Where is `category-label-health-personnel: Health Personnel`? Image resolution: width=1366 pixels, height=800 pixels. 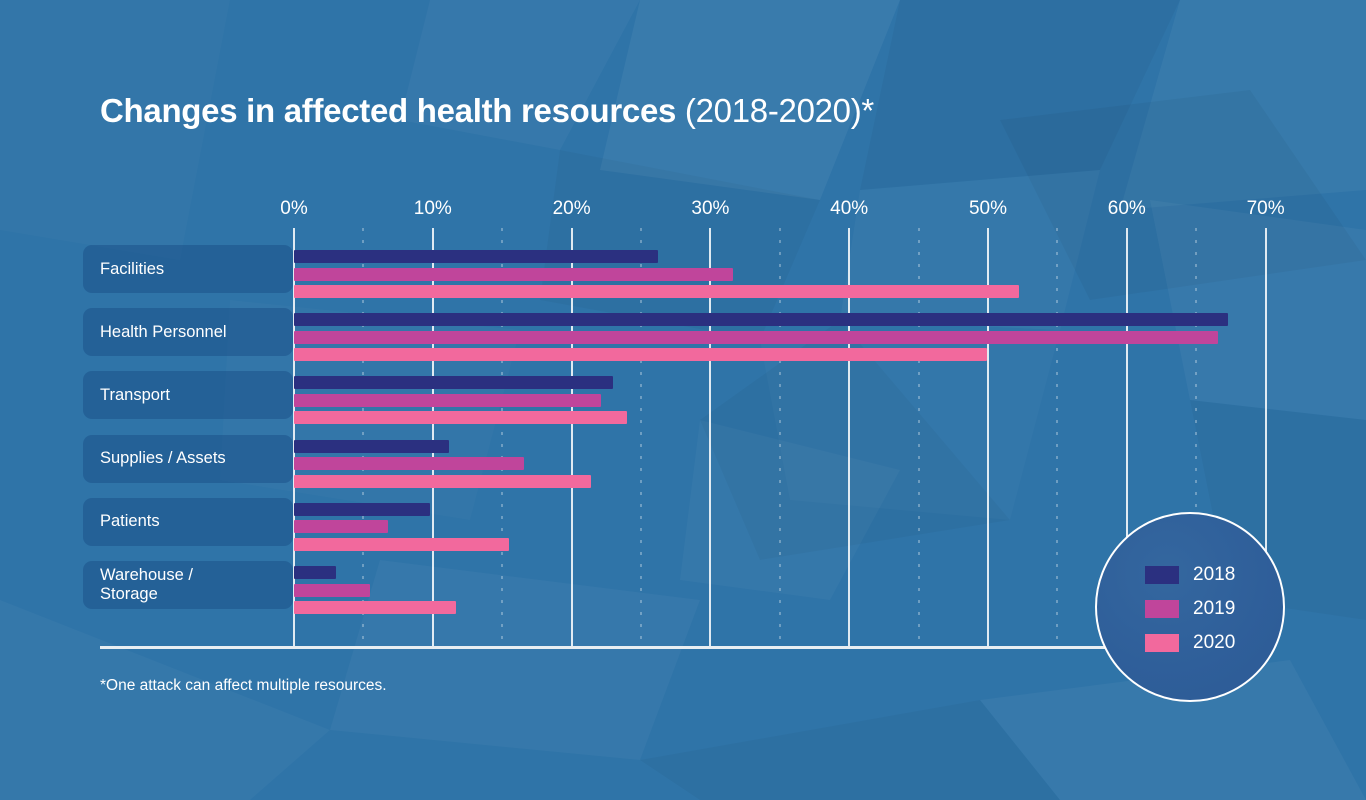 category-label-health-personnel: Health Personnel is located at coordinates (188, 332).